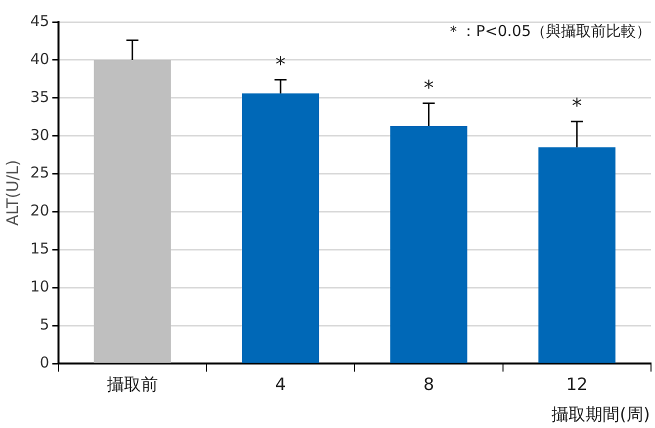 The width and height of the screenshot is (655, 428). I want to click on y-tick-label: 10, so click(40, 287).